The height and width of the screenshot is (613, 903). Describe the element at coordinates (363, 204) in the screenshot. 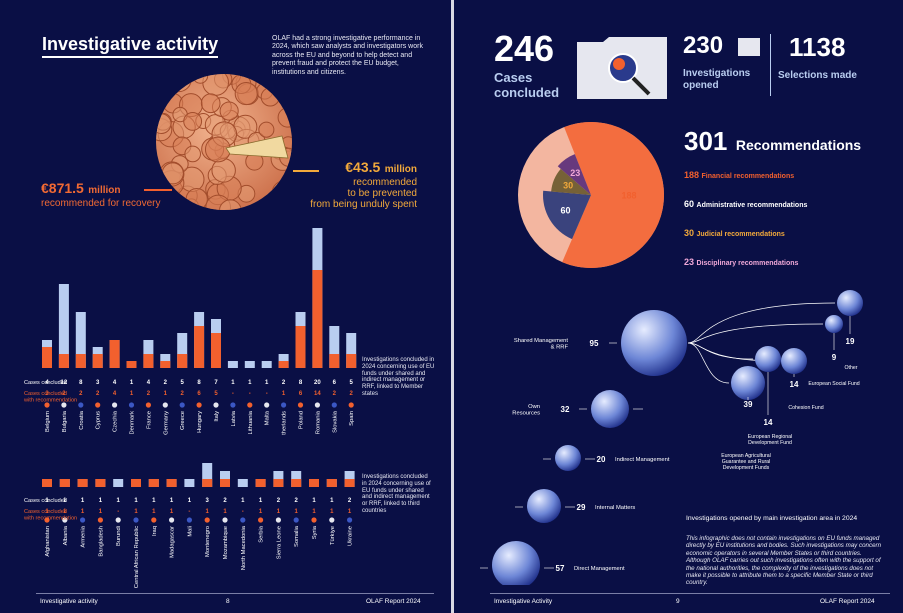

I see `prevented-caption-3: from being unduly spent` at that location.